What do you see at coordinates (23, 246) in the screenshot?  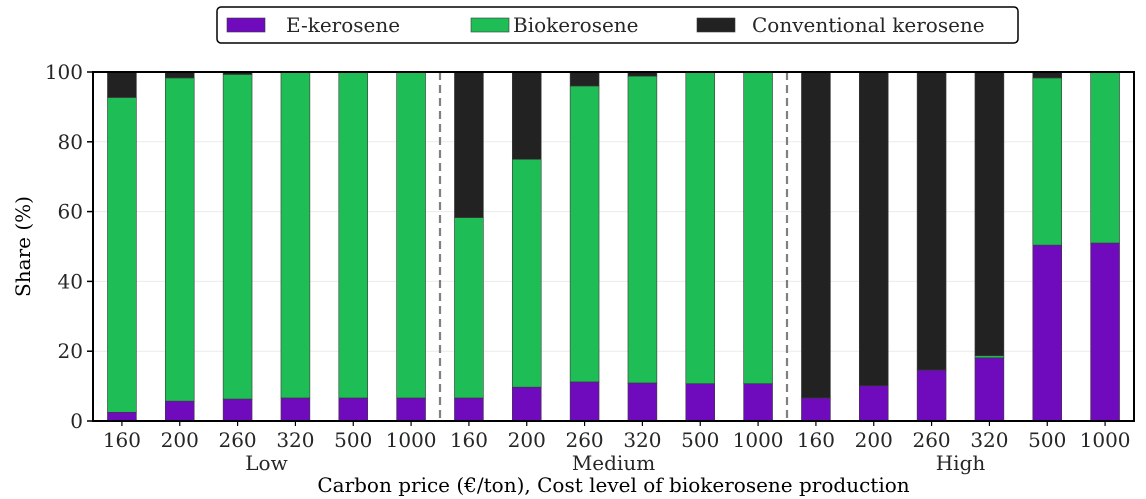 I see `y-axis-title: Share (%)` at bounding box center [23, 246].